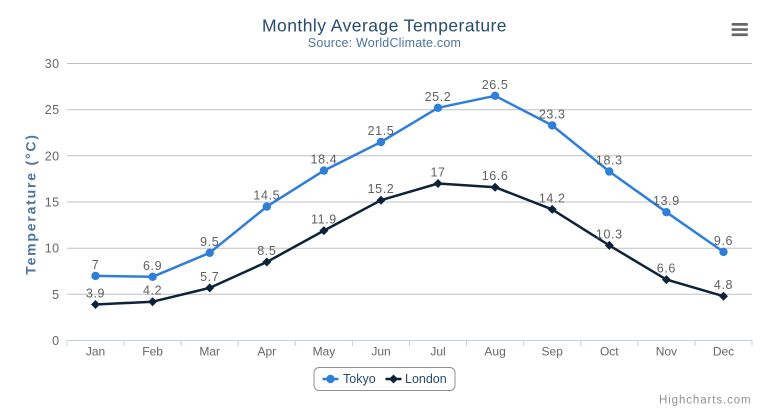 The height and width of the screenshot is (416, 769). What do you see at coordinates (723, 241) in the screenshot?
I see `svg-text: 9.6` at bounding box center [723, 241].